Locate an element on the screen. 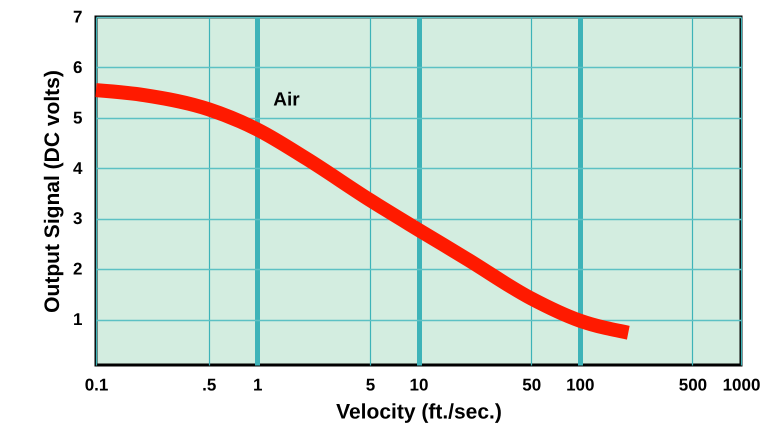  x-tick-label: 10 is located at coordinates (419, 385).